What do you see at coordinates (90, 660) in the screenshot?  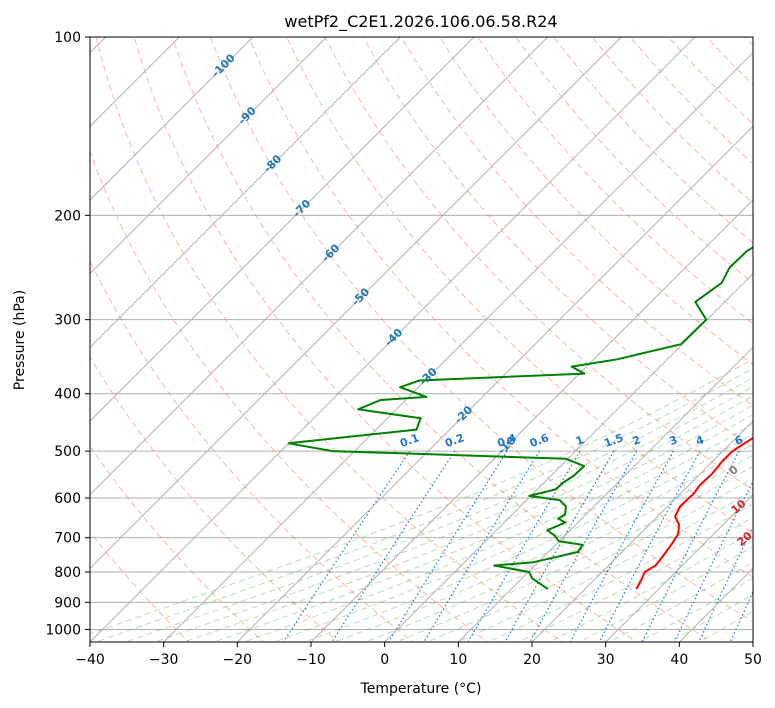 I see `x-tick-label: −40` at bounding box center [90, 660].